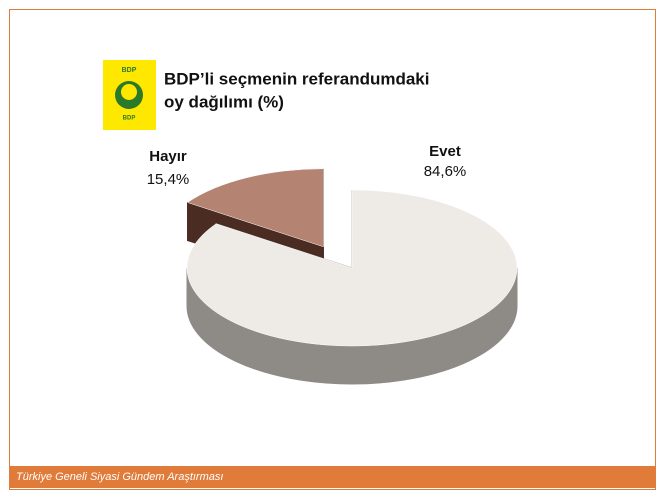  Describe the element at coordinates (445, 171) in the screenshot. I see `data-label: 84,6%` at that location.